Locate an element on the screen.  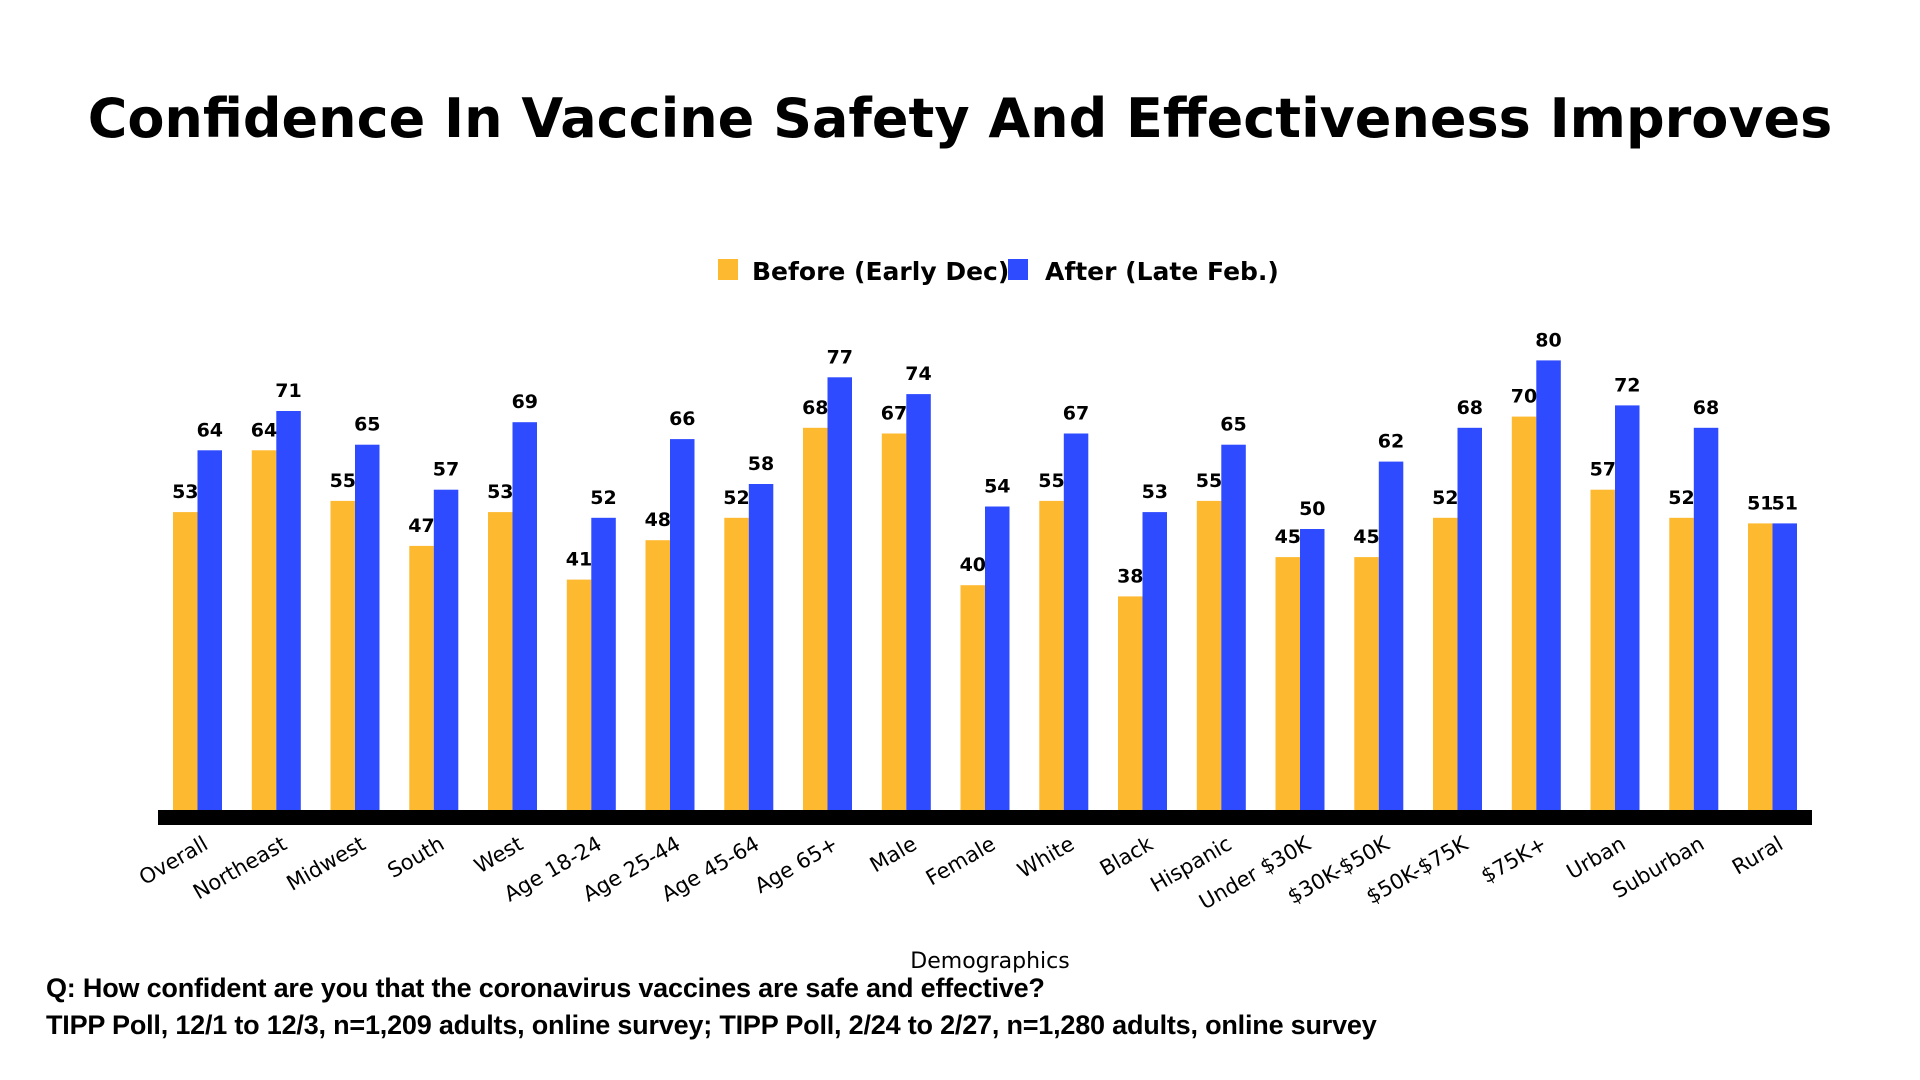
bar-after-30k-50k is located at coordinates (1391, 635).